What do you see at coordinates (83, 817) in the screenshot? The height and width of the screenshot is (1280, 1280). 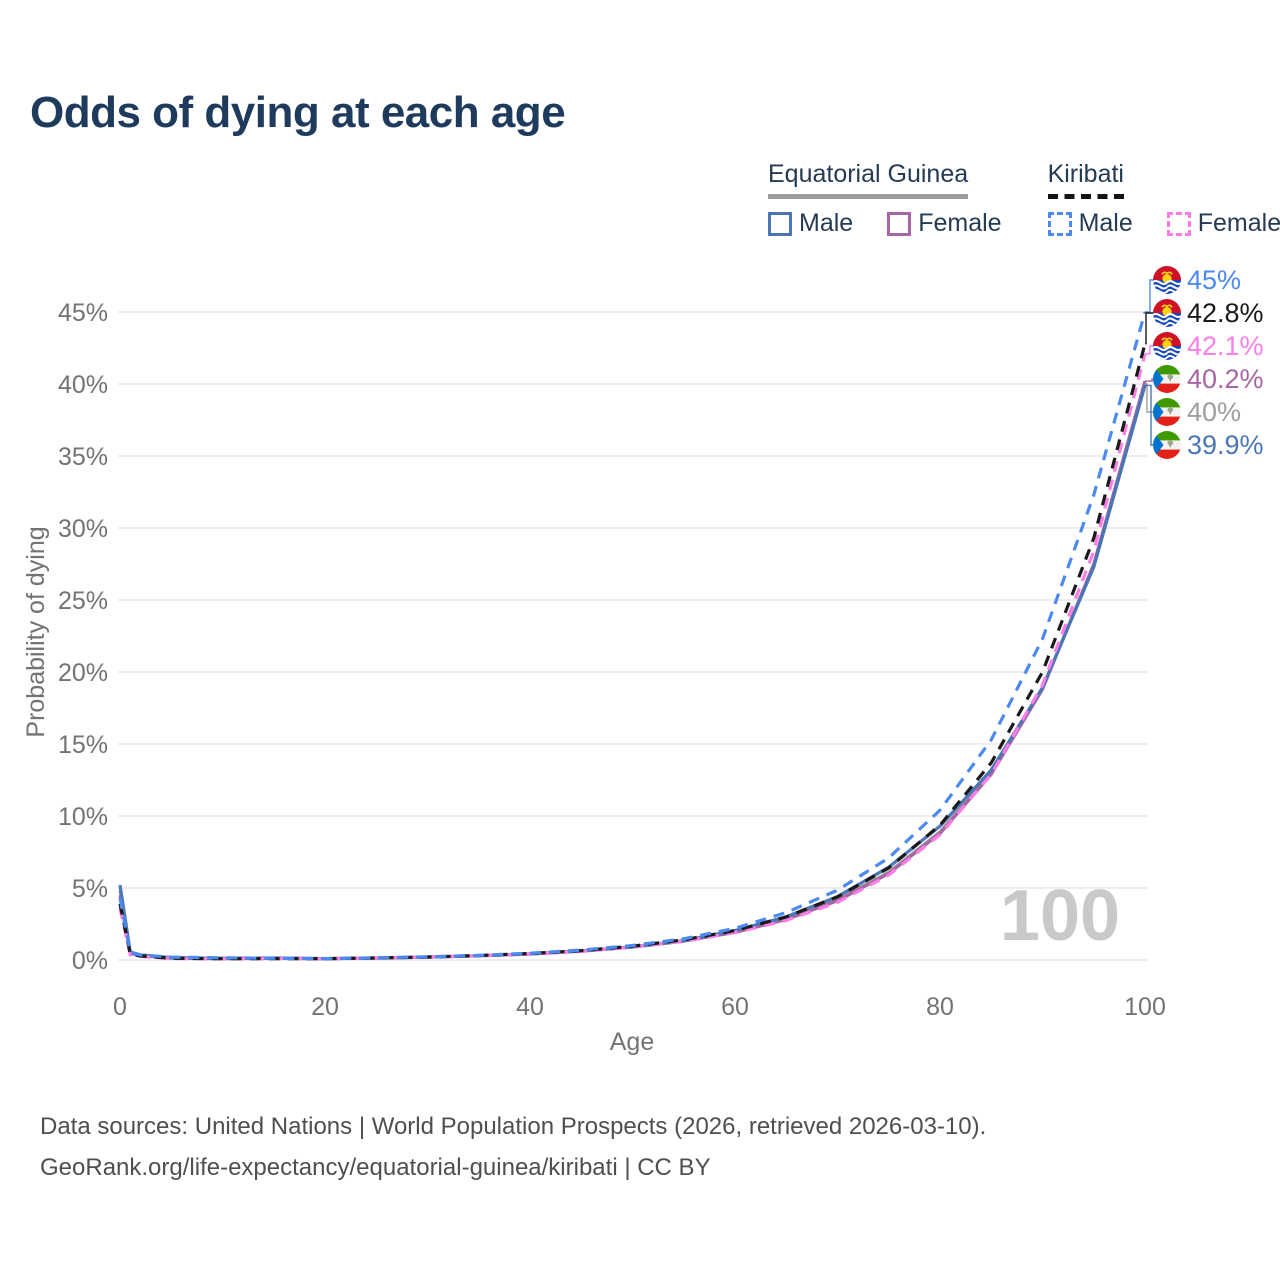 I see `y-tick-label: 10%` at bounding box center [83, 817].